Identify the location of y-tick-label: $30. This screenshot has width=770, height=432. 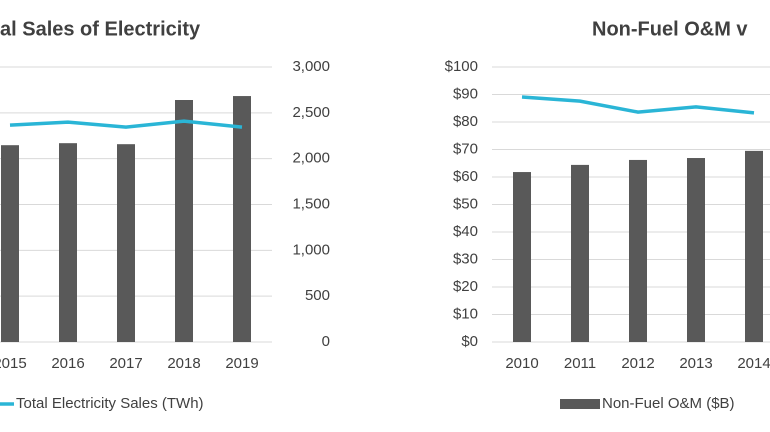
(465, 258).